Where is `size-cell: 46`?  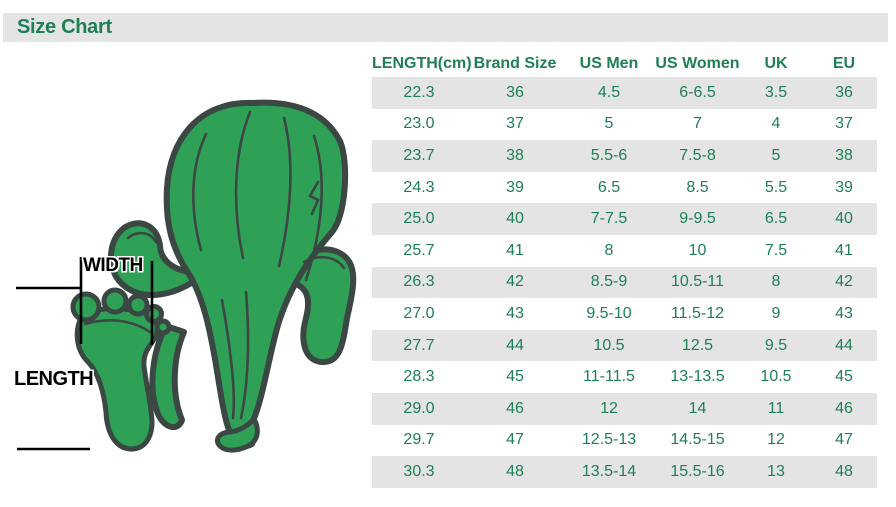
size-cell: 46 is located at coordinates (844, 408).